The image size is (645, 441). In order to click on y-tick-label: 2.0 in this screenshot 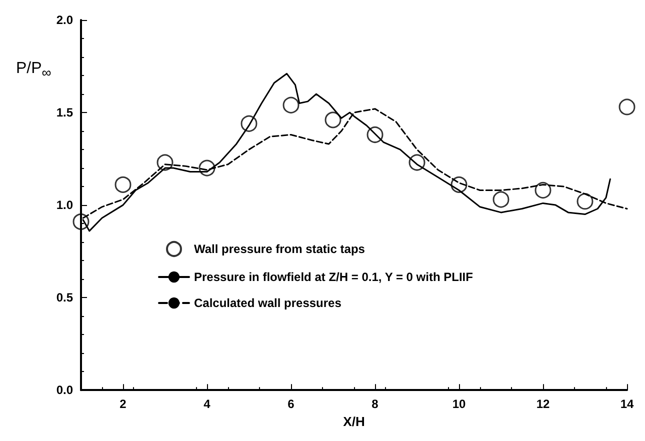, I will do `click(65, 20)`.